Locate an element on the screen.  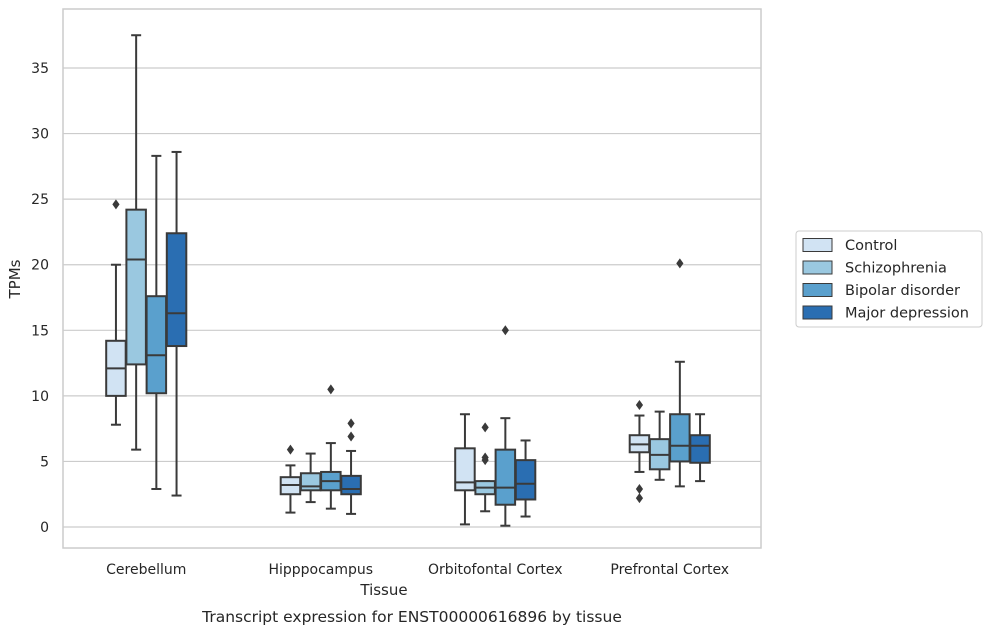
y-tick-label: 15 is located at coordinates (40, 331).